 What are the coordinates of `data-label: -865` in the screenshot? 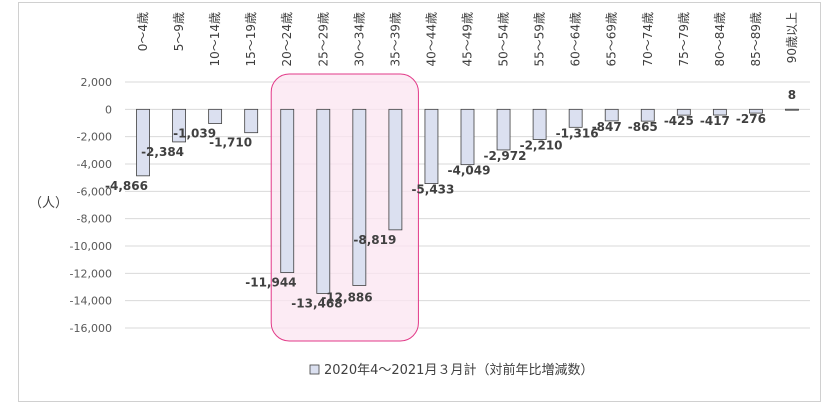 It's located at (643, 127).